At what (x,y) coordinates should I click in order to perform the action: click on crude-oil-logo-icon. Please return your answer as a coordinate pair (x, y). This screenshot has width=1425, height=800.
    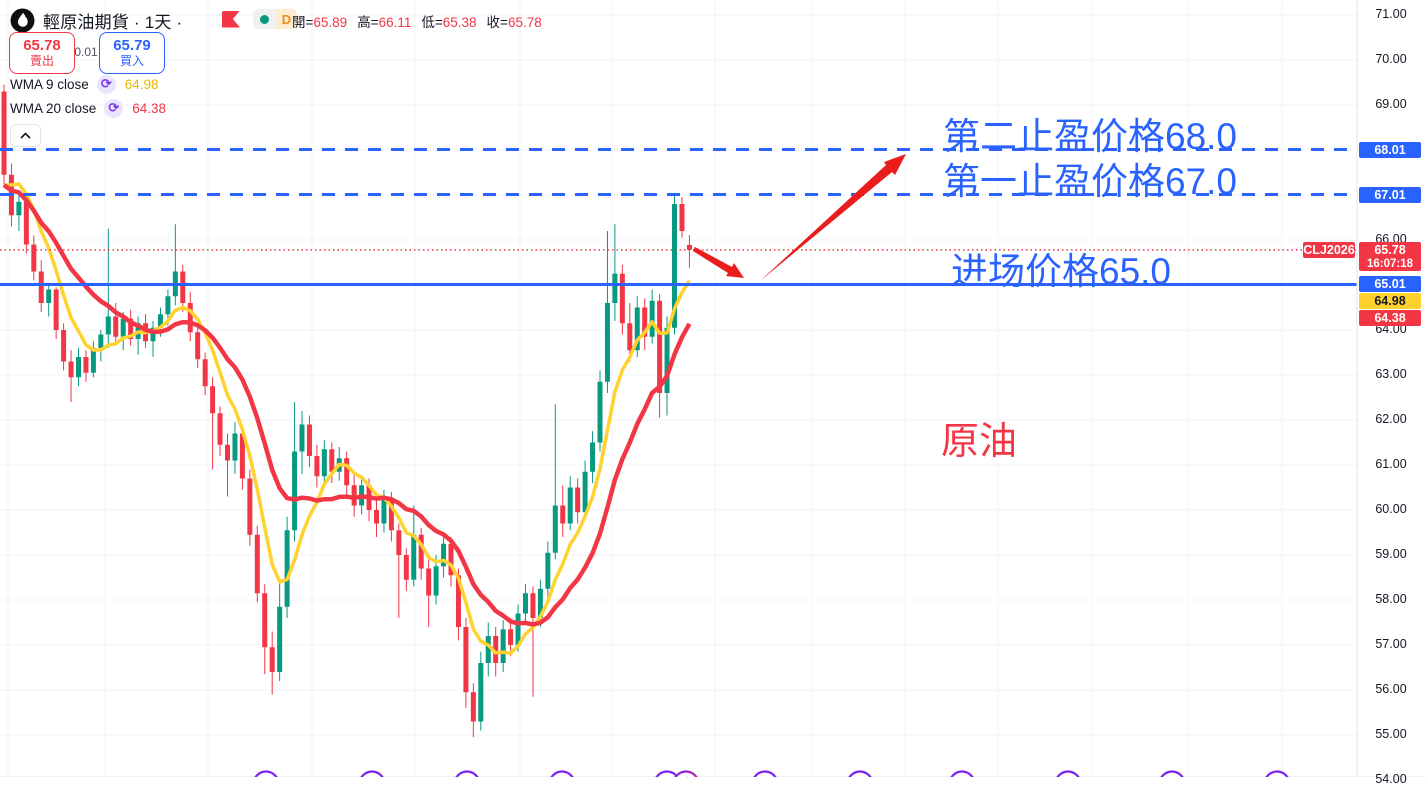
    Looking at the image, I should click on (22, 20).